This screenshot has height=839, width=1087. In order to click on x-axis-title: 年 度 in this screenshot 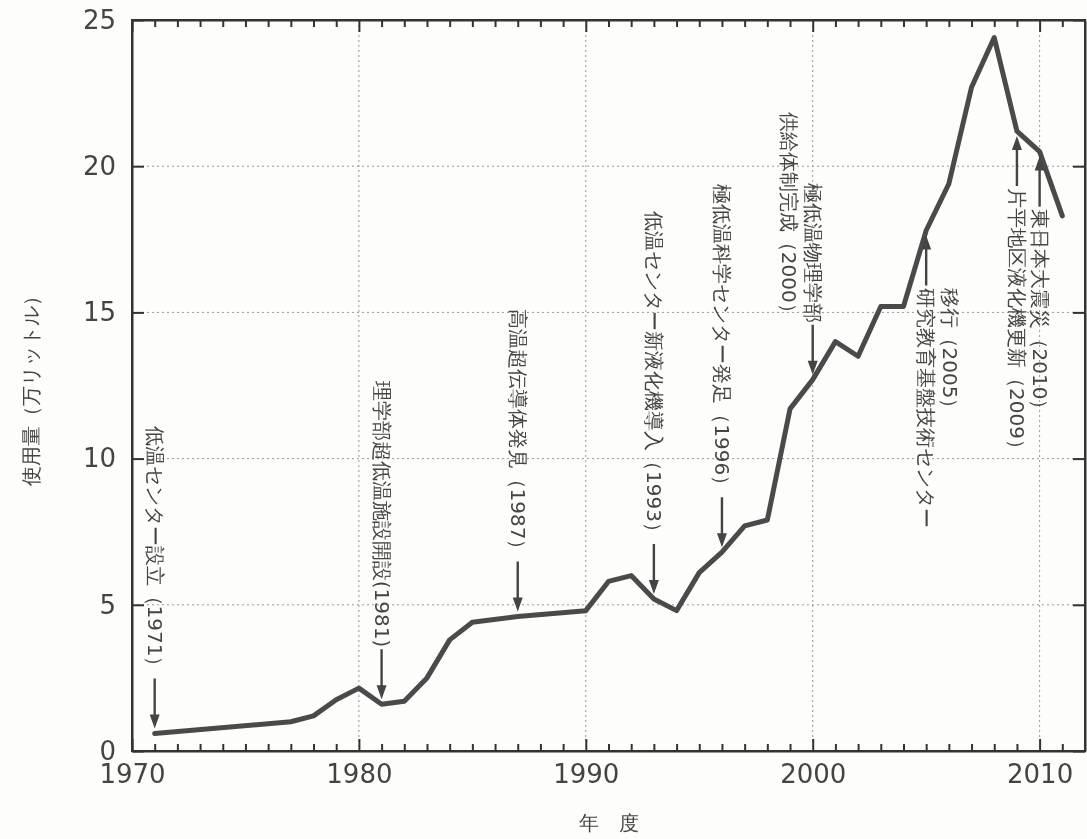, I will do `click(608, 823)`.